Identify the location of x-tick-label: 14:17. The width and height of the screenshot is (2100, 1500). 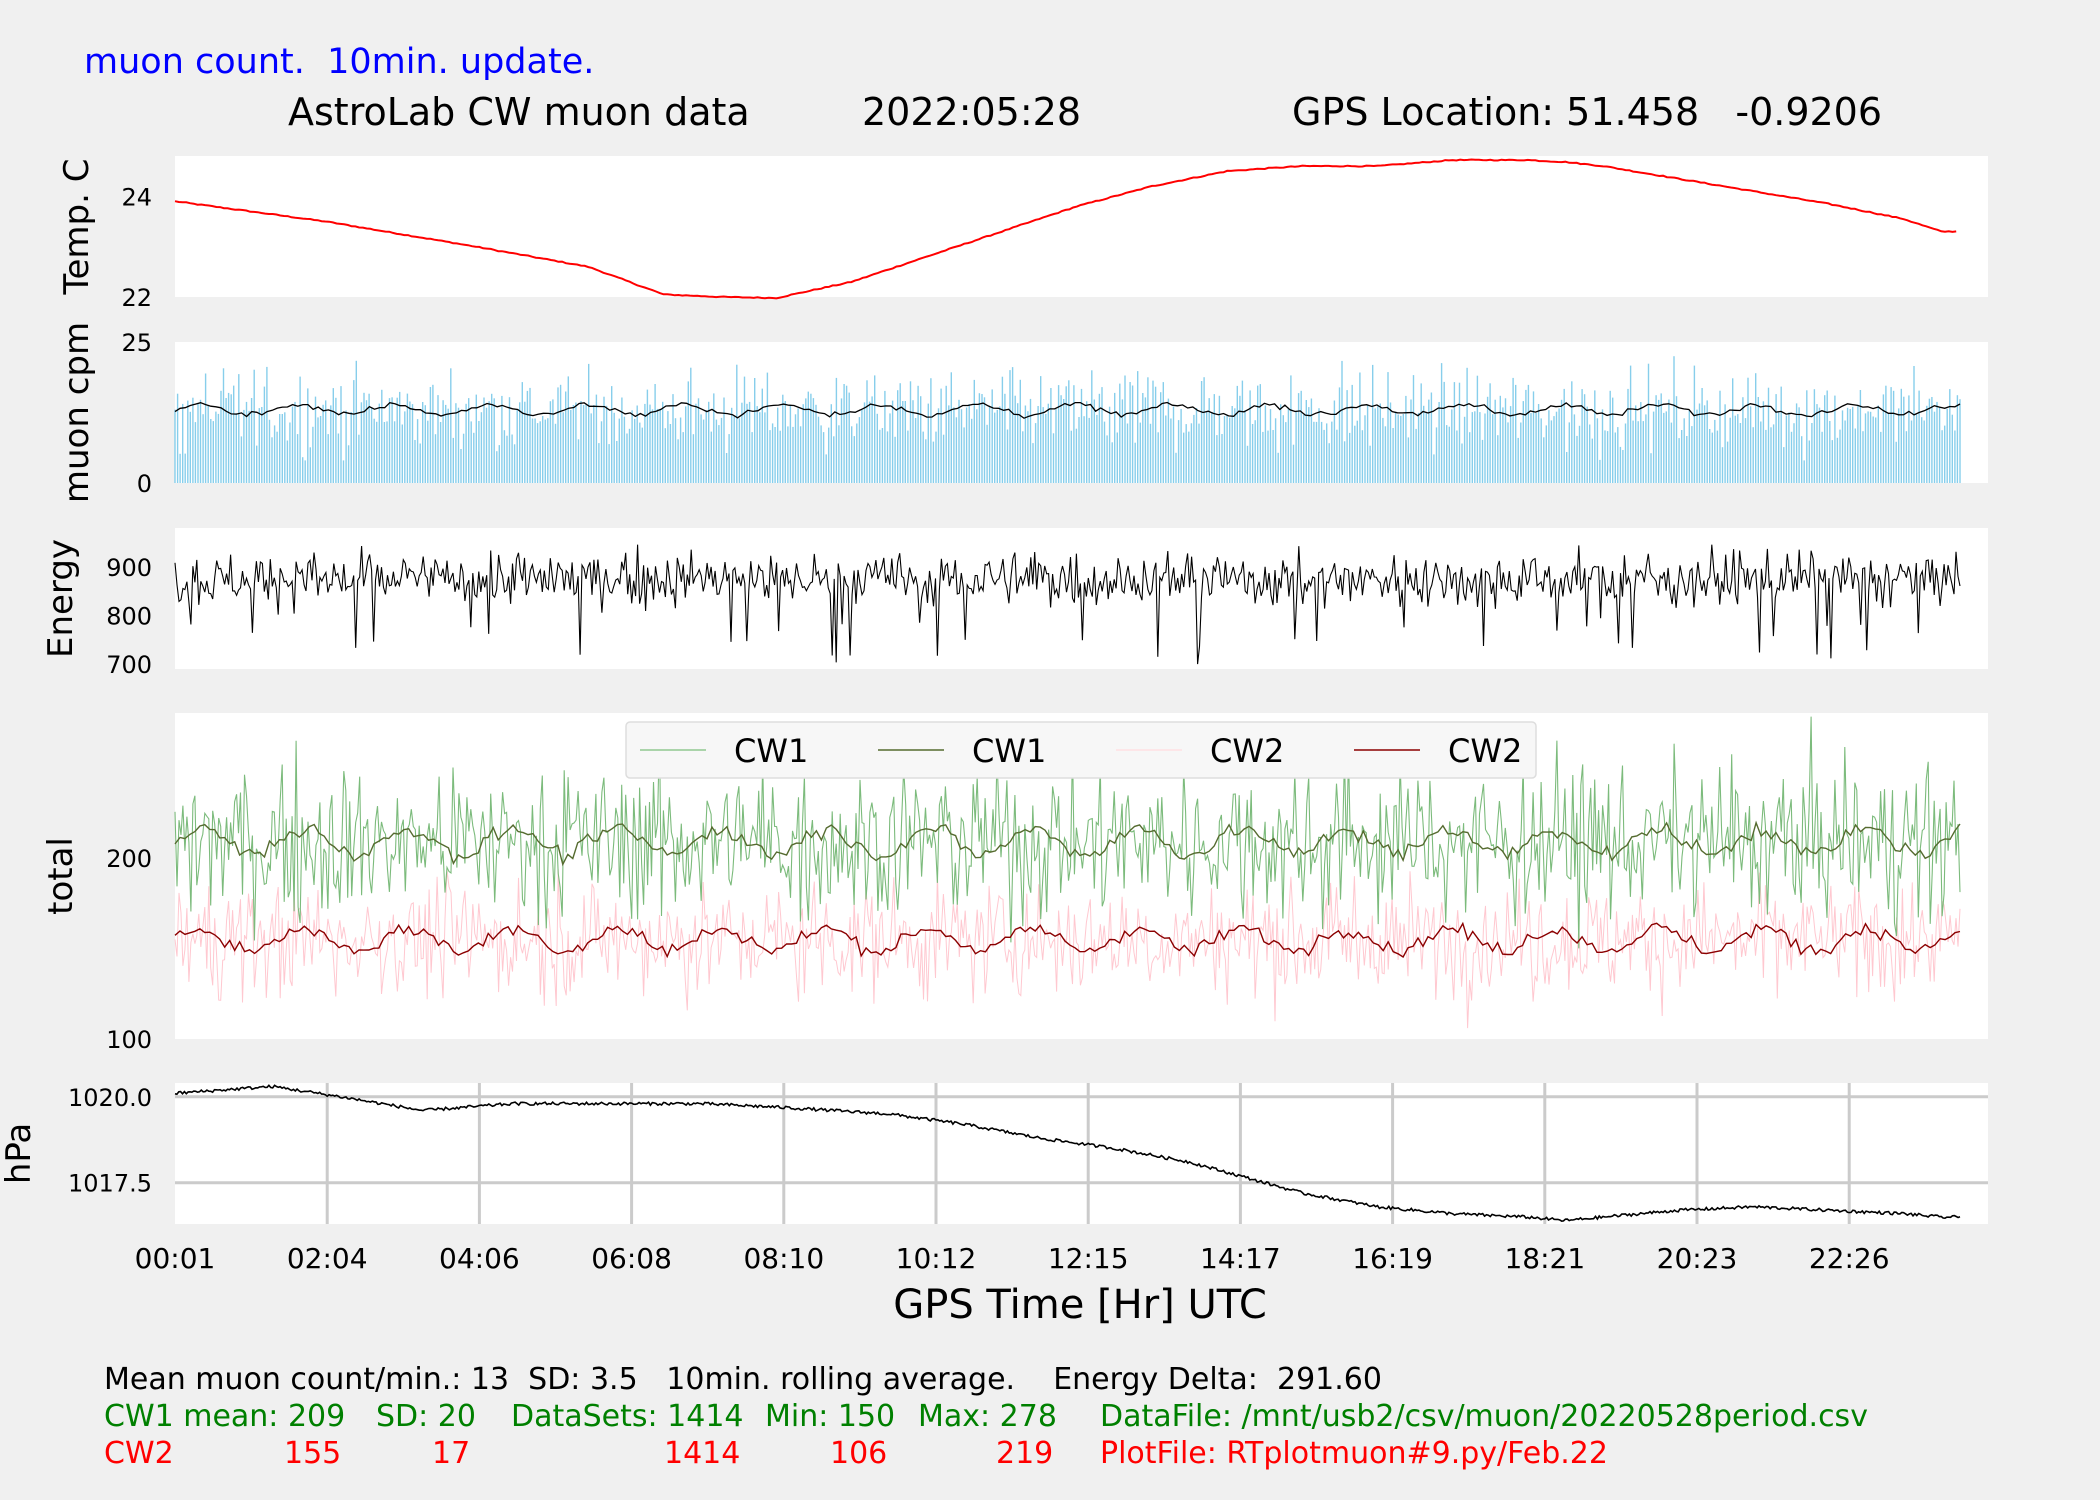
(1240, 1258).